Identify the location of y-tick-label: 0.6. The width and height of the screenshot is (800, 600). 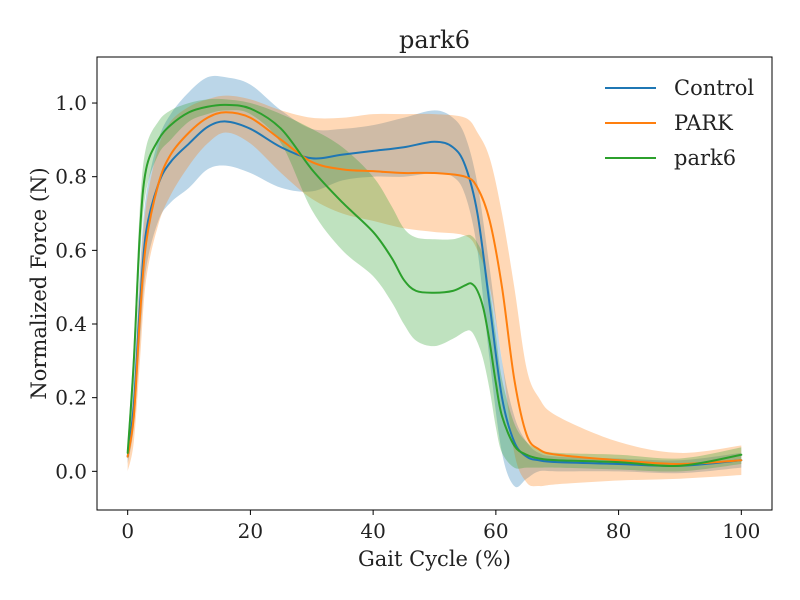
(71, 250).